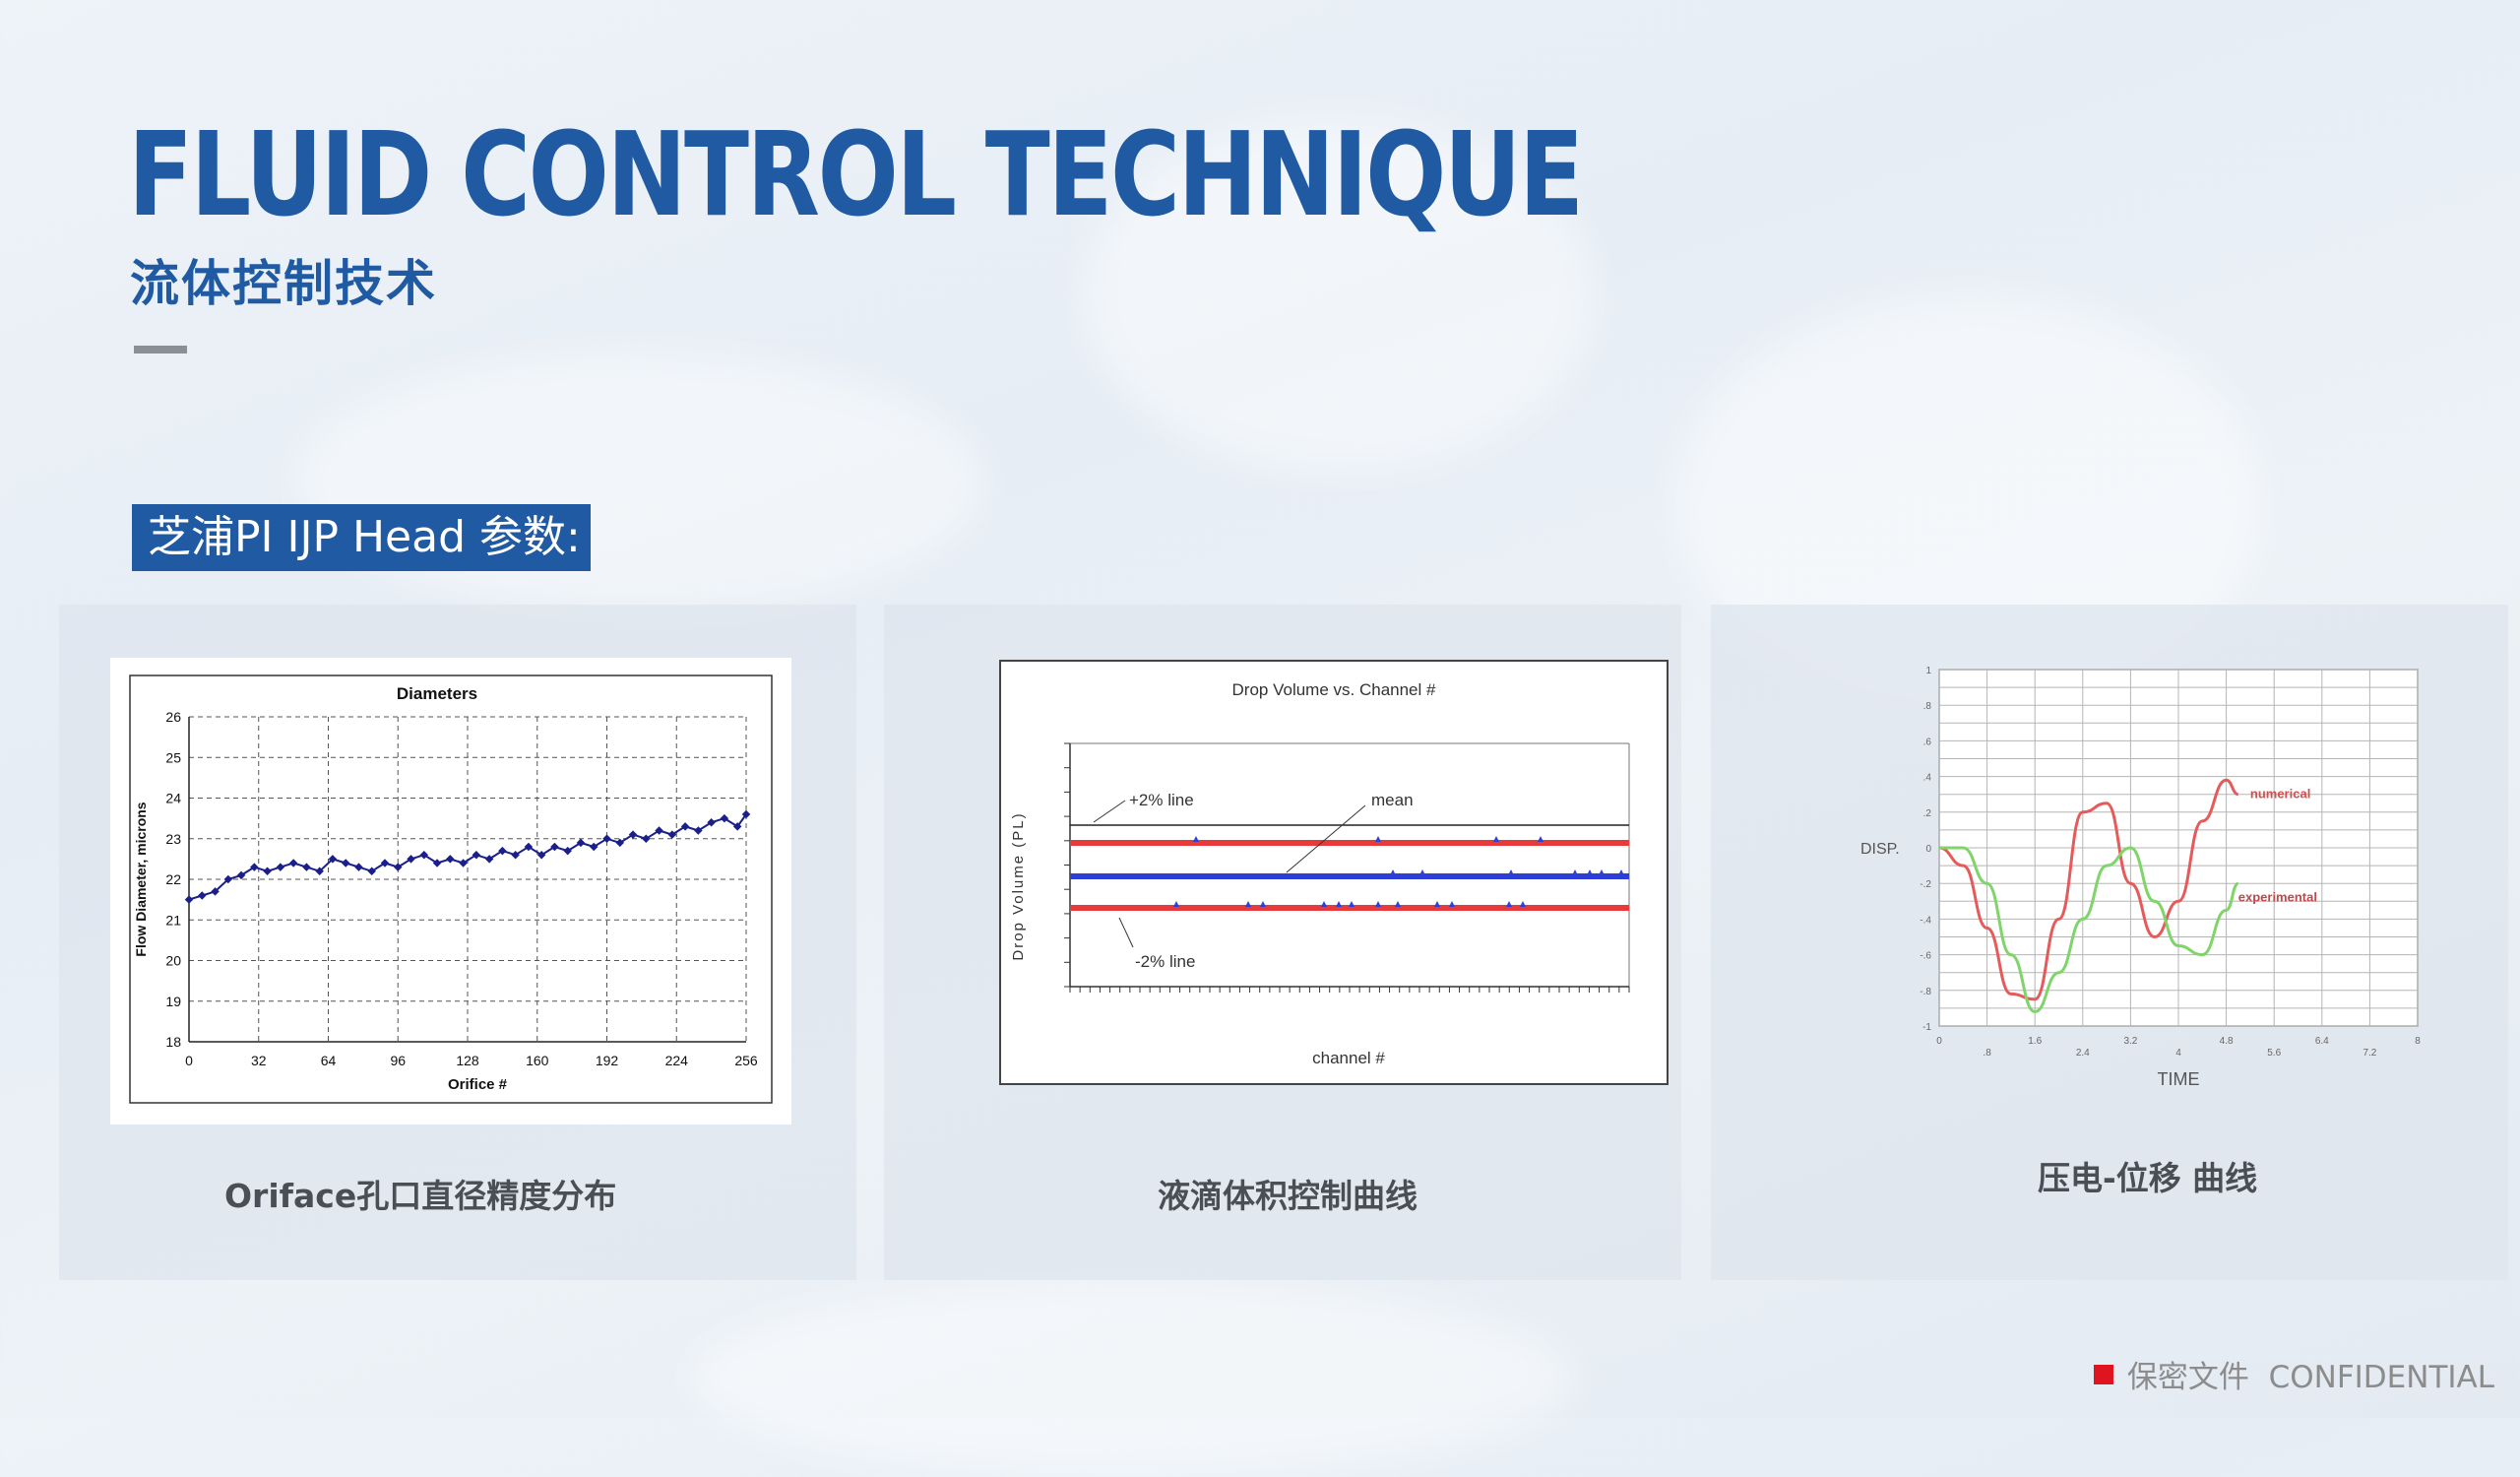 This screenshot has height=1477, width=2520. I want to click on chart-border, so click(1334, 873).